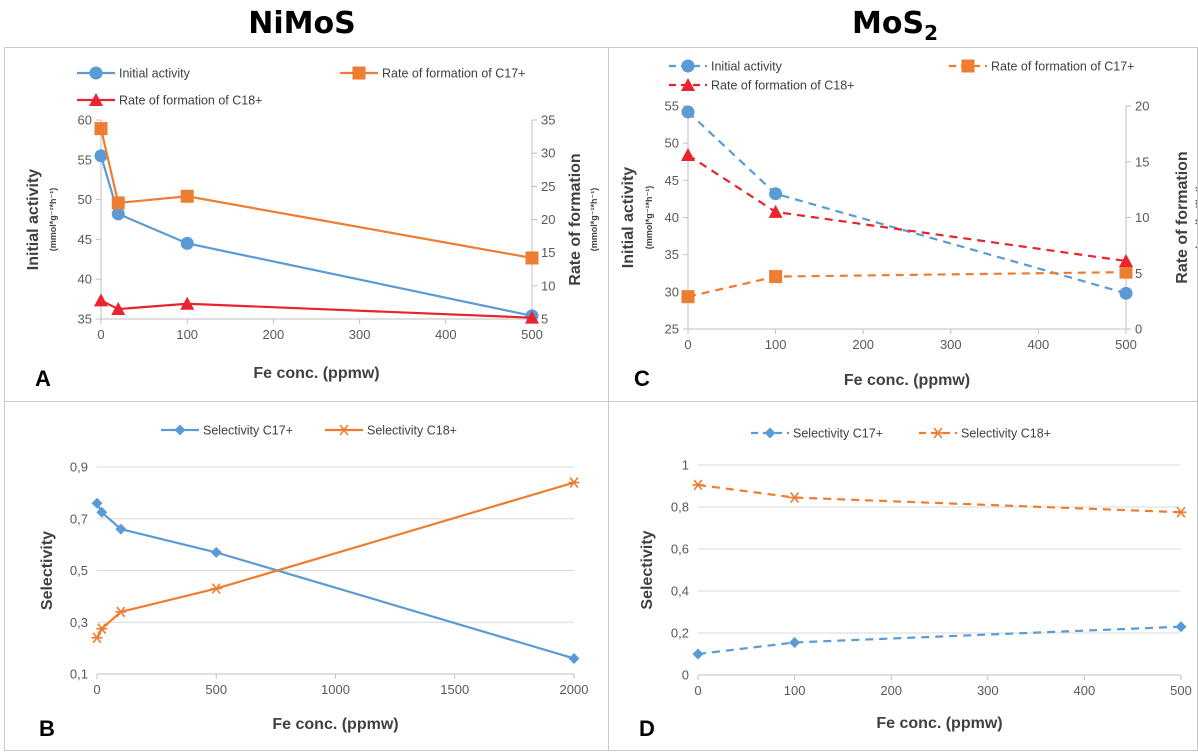  What do you see at coordinates (274, 334) in the screenshot?
I see `x-tick-label: 200` at bounding box center [274, 334].